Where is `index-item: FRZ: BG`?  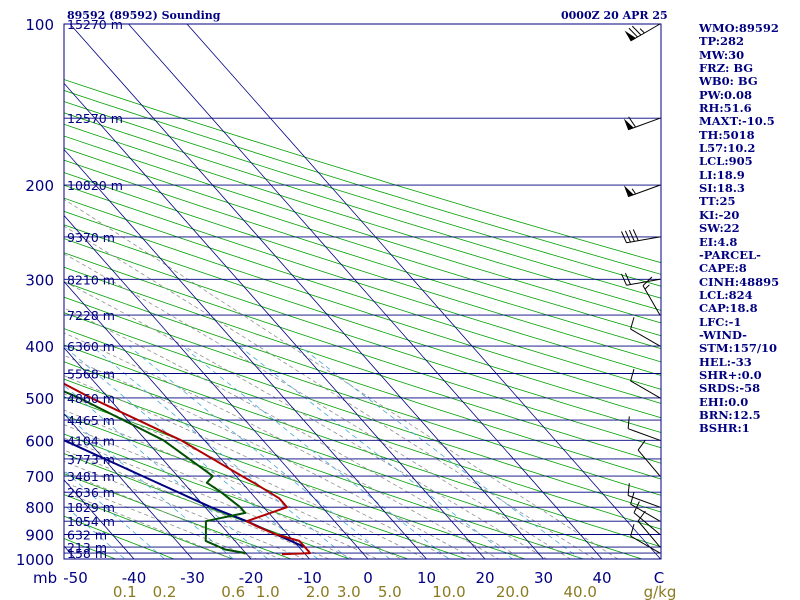
index-item: FRZ: BG is located at coordinates (726, 68).